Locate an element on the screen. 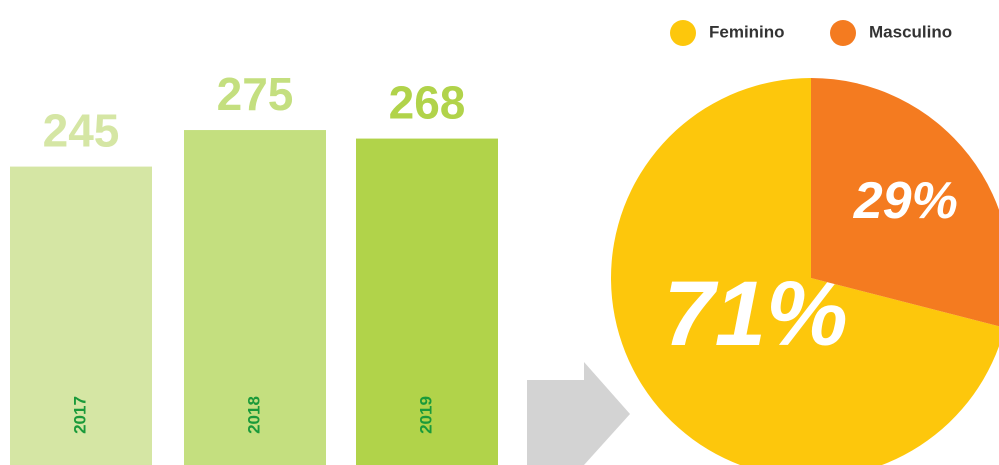 This screenshot has width=999, height=465. slice-label: 71% is located at coordinates (756, 314).